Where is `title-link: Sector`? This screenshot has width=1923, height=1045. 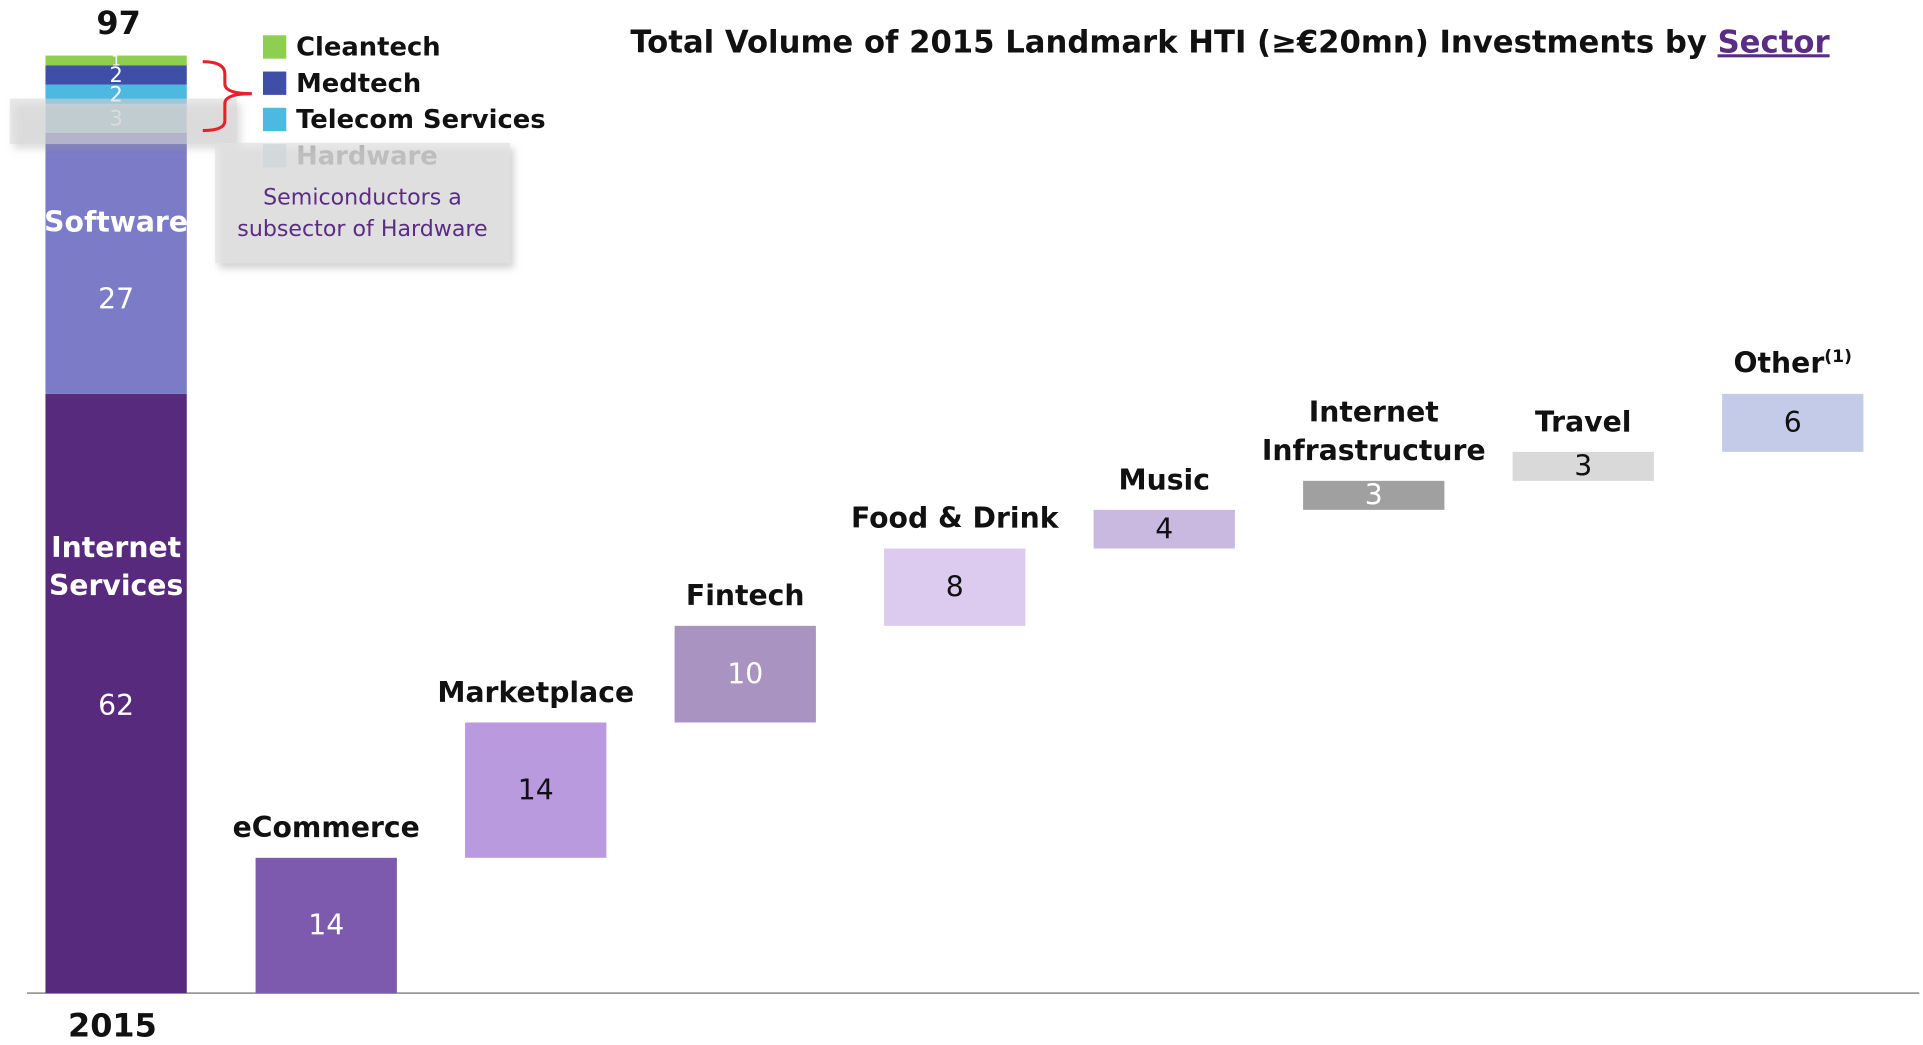
title-link: Sector is located at coordinates (1774, 42).